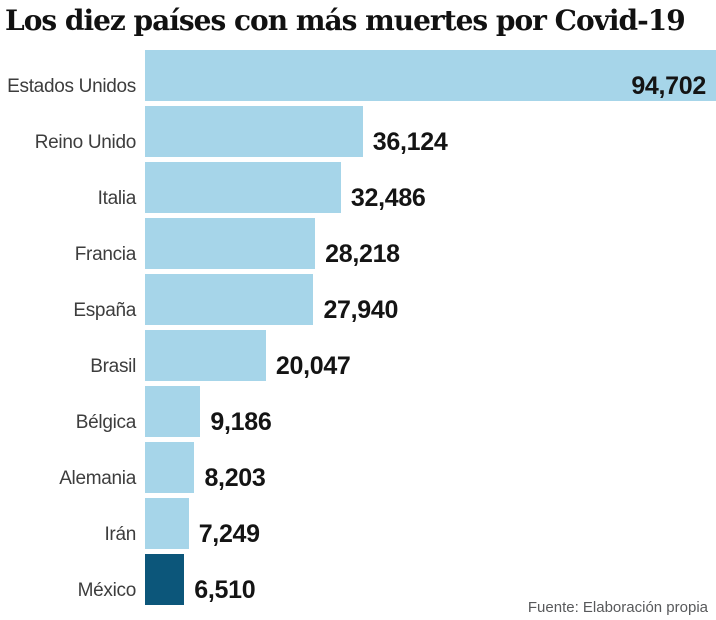  I want to click on bar-value: 94,702, so click(668, 86).